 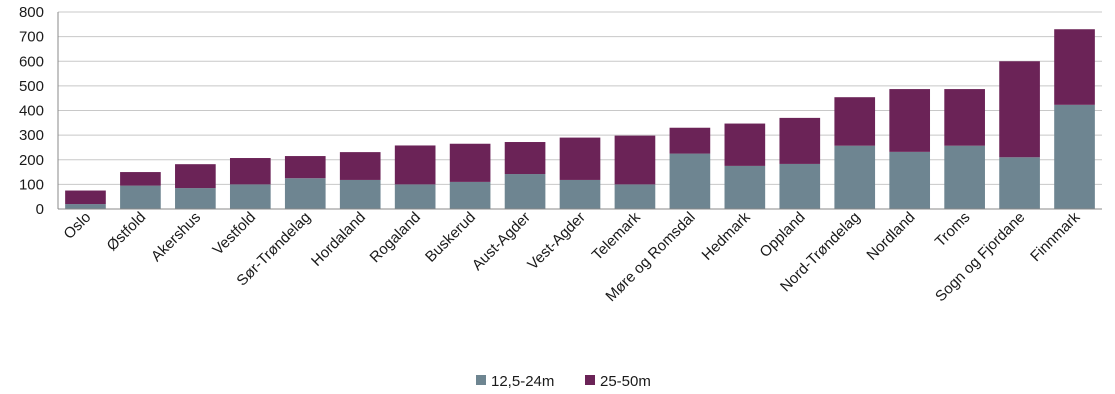 I want to click on x-tick-label: Aust-Agder, so click(x=501, y=241).